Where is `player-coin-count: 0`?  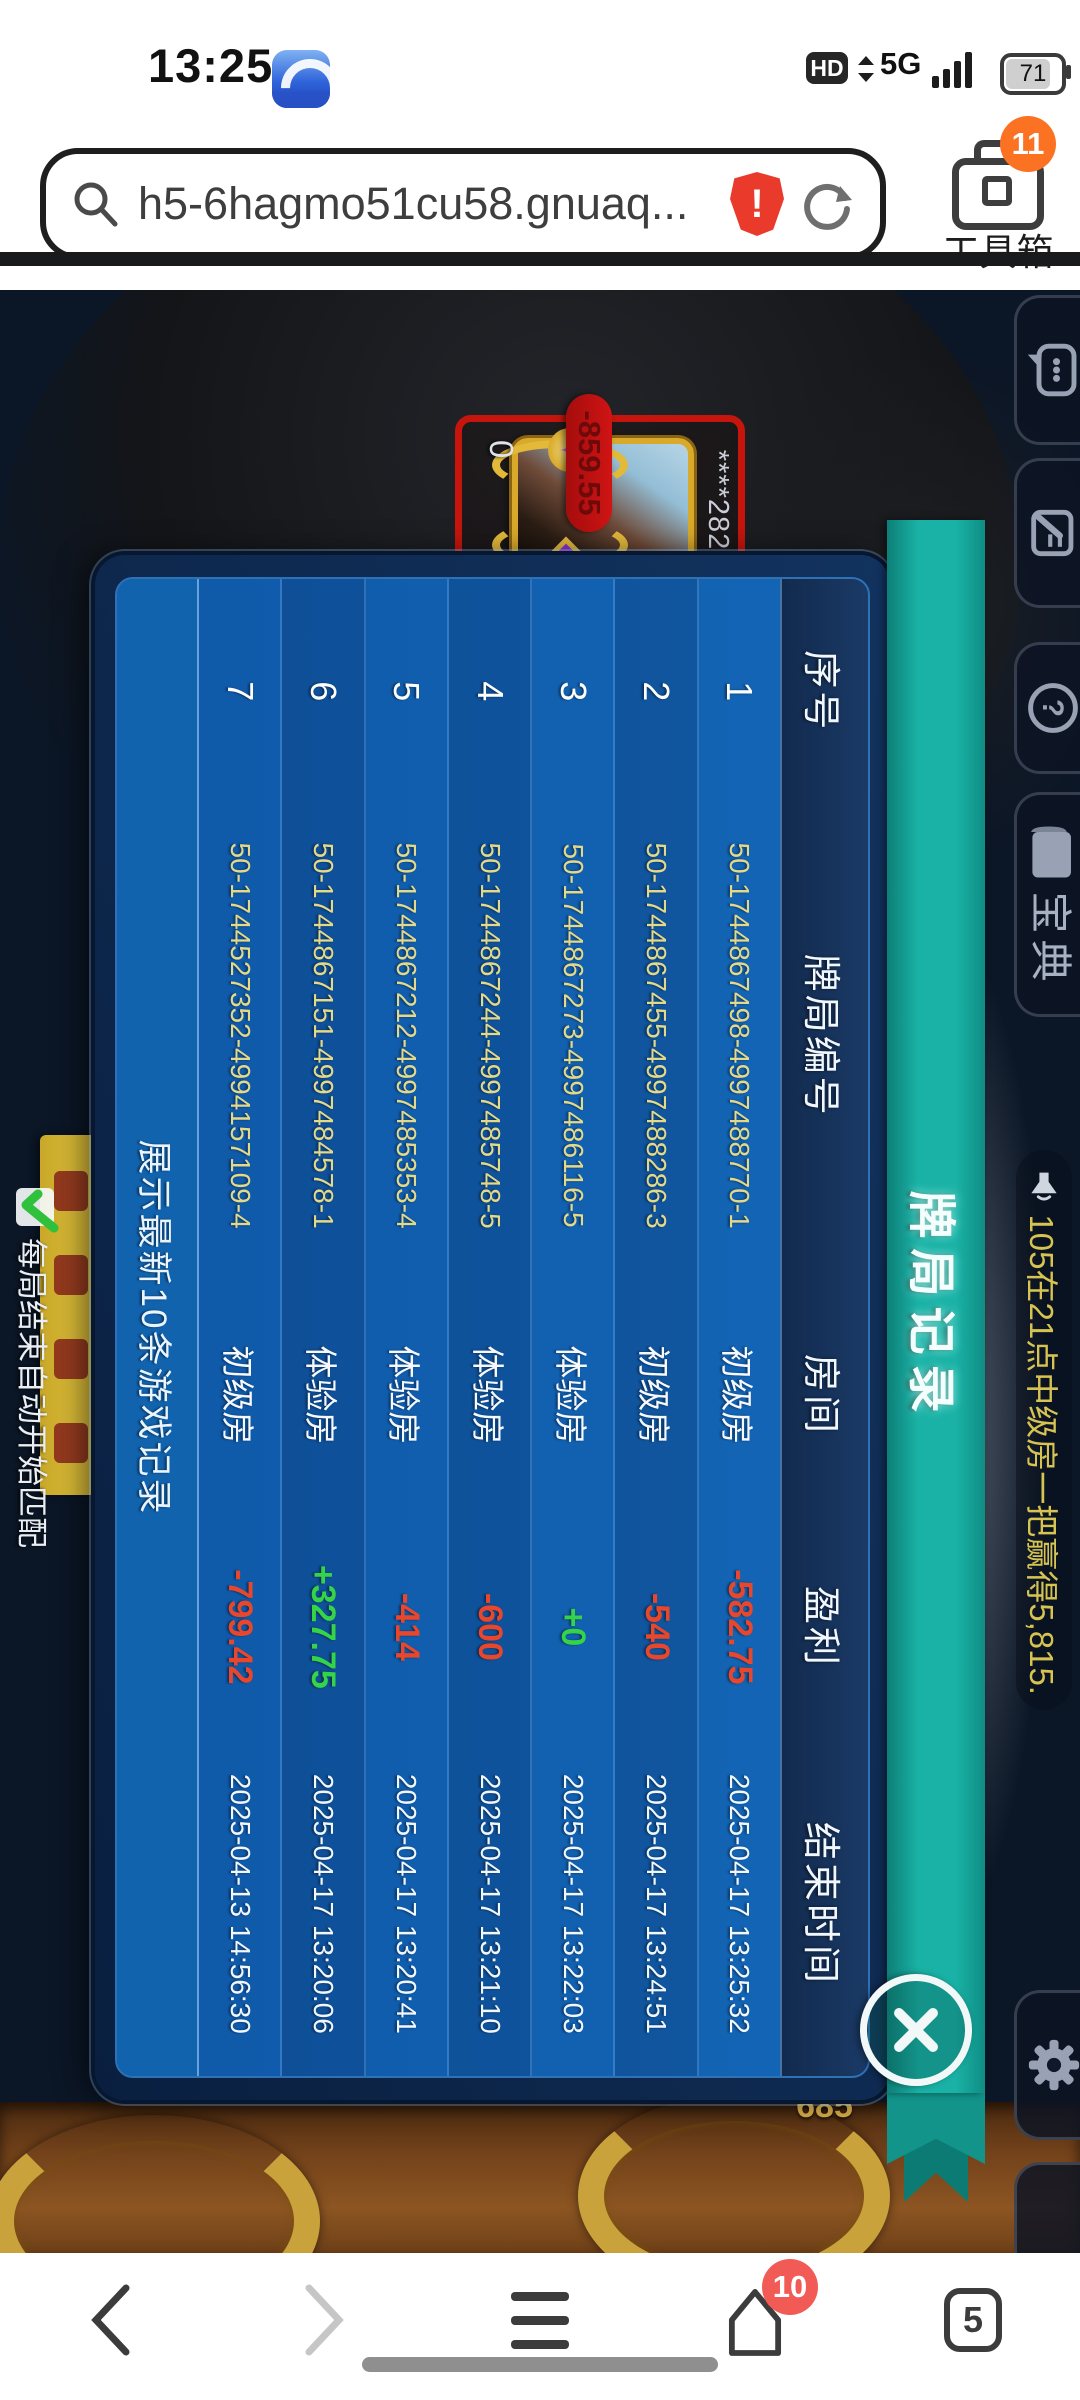
player-coin-count: 0 is located at coordinates (501, 449).